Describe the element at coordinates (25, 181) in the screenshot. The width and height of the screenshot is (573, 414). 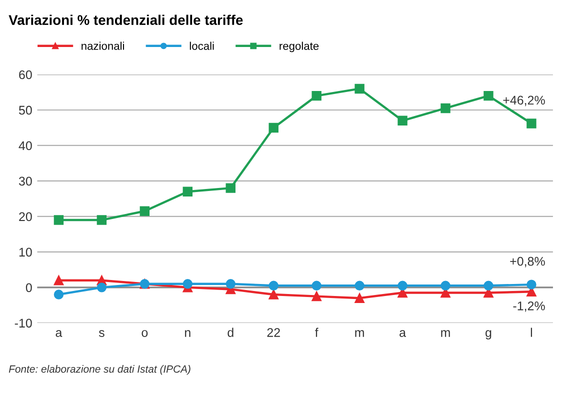
I see `y-tick-label: 30` at that location.